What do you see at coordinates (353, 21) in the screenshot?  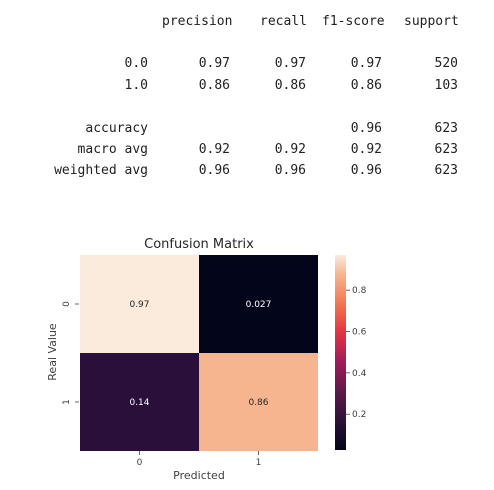 I see `header-f1-score: f1-score` at bounding box center [353, 21].